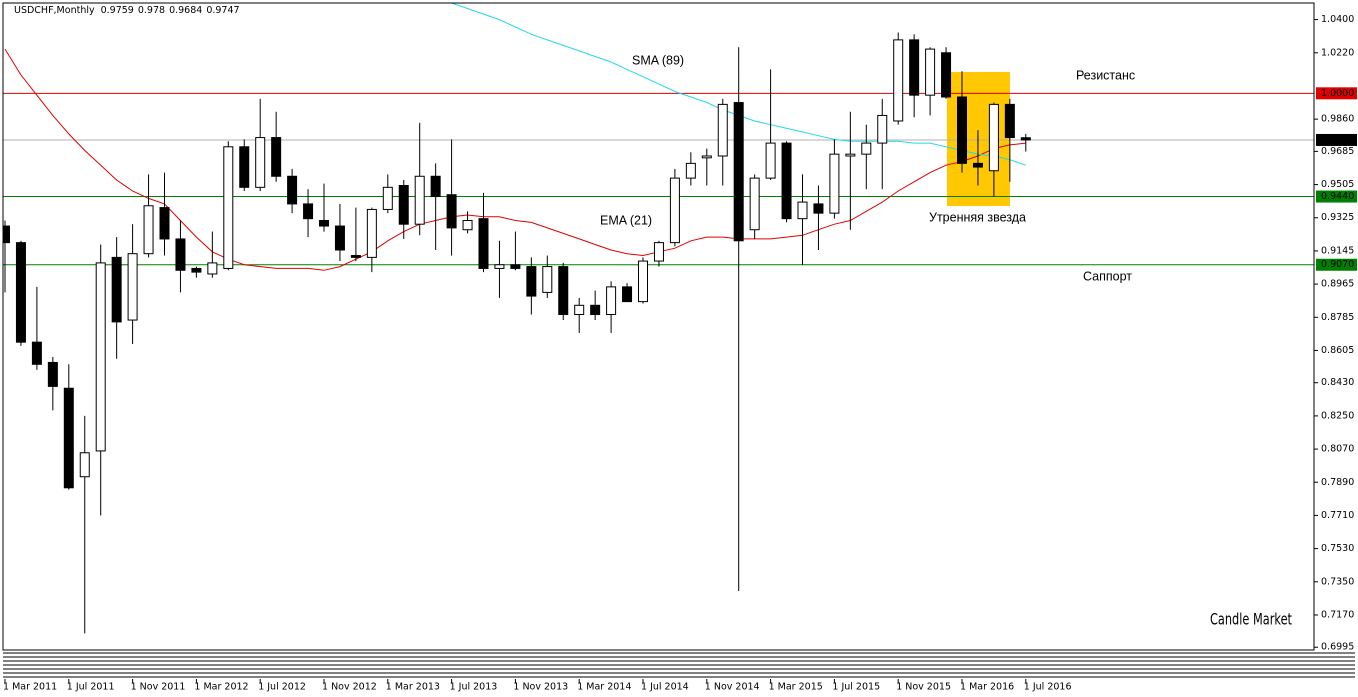 The width and height of the screenshot is (1358, 697). What do you see at coordinates (679, 665) in the screenshot?
I see `sub-panel` at bounding box center [679, 665].